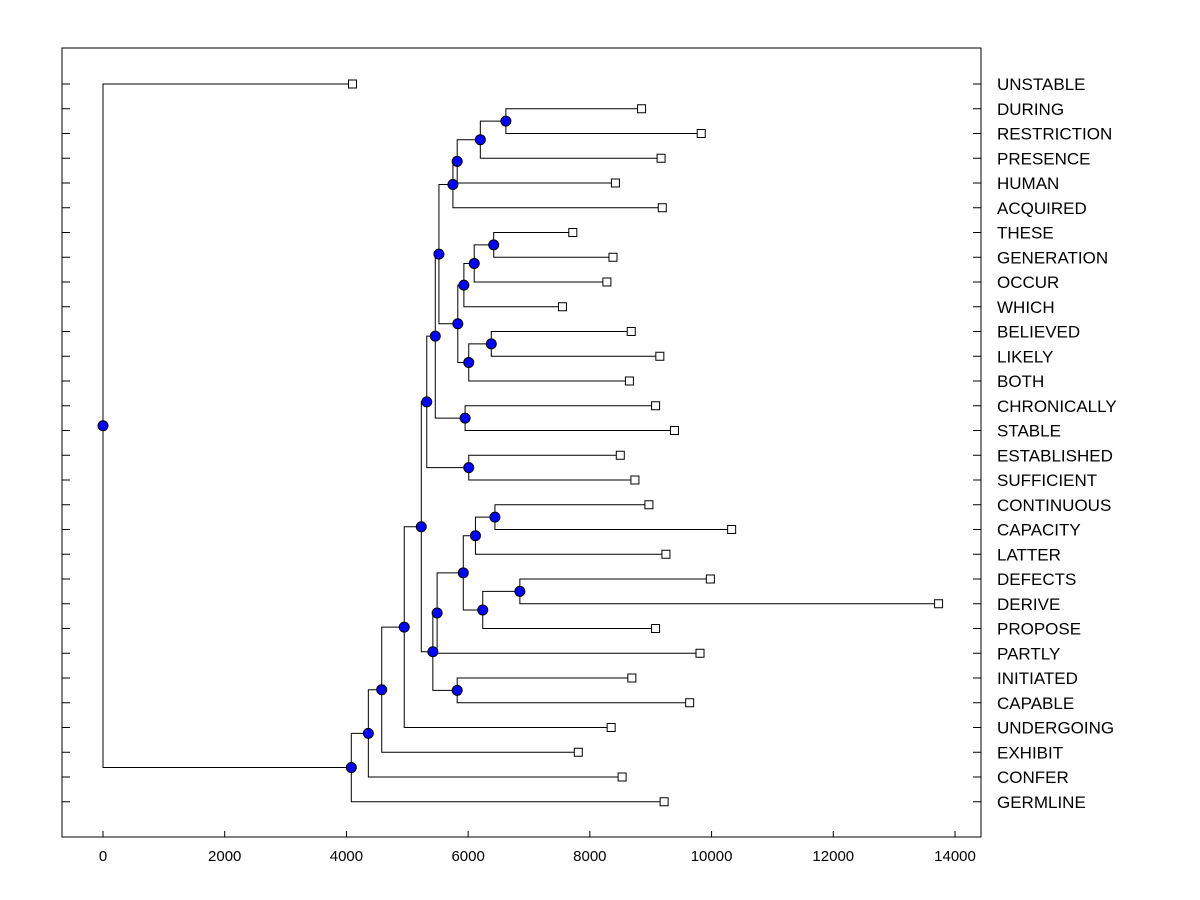 This screenshot has width=1200, height=900. What do you see at coordinates (611, 727) in the screenshot?
I see `leaf-marker-undergoing` at bounding box center [611, 727].